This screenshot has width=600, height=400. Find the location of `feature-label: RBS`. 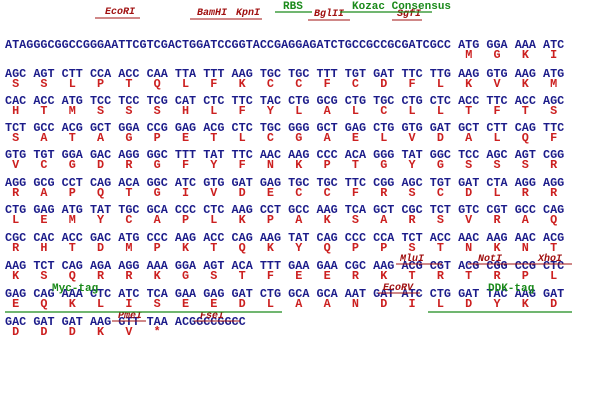

feature-label: RBS is located at coordinates (293, 7).